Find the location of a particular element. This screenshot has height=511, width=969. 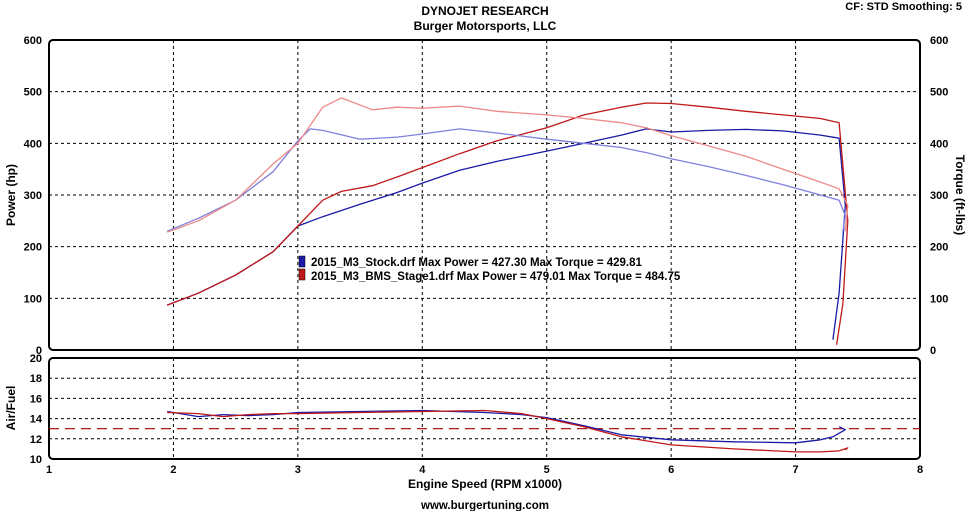

torque-tick-label: 600 is located at coordinates (939, 41).